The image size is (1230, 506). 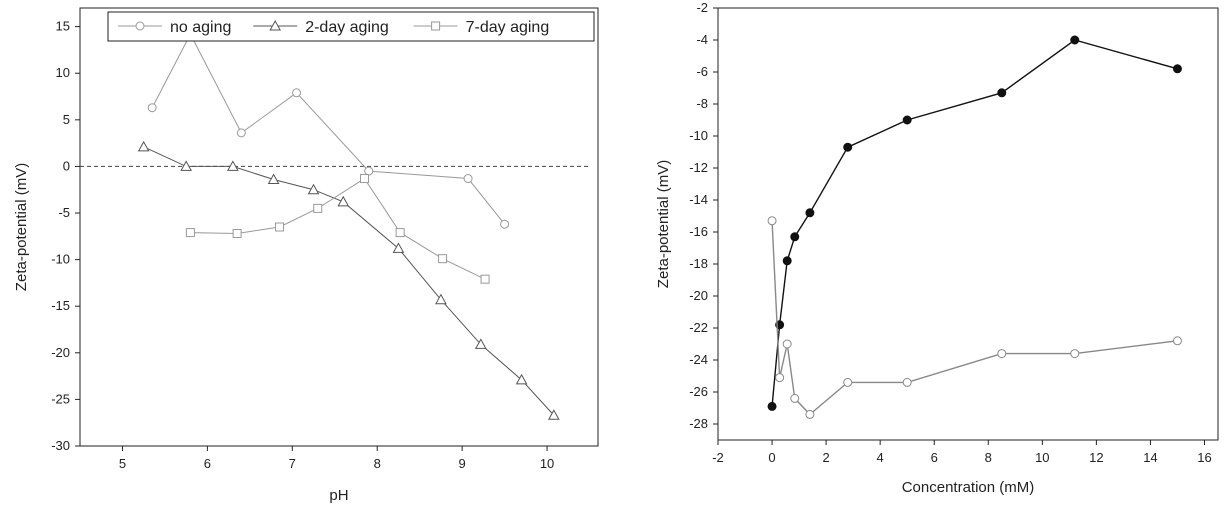 What do you see at coordinates (347, 27) in the screenshot?
I see `legend-label-1: 2-day aging` at bounding box center [347, 27].